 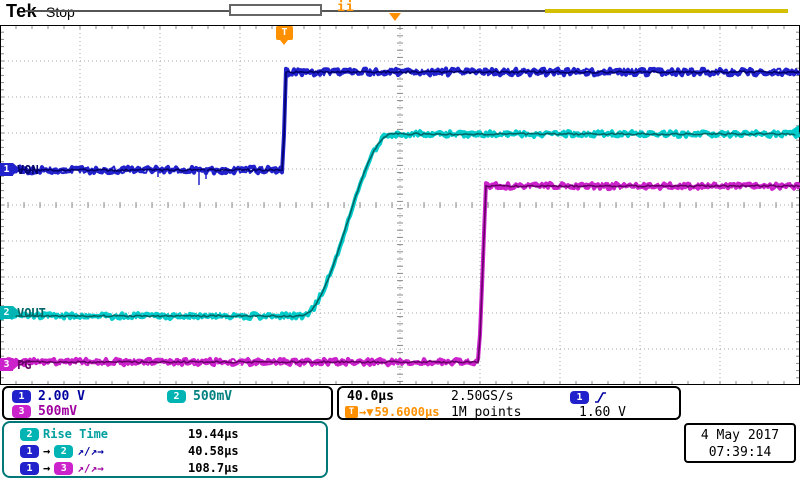 What do you see at coordinates (22, 11) in the screenshot?
I see `tek-logo: Tek` at bounding box center [22, 11].